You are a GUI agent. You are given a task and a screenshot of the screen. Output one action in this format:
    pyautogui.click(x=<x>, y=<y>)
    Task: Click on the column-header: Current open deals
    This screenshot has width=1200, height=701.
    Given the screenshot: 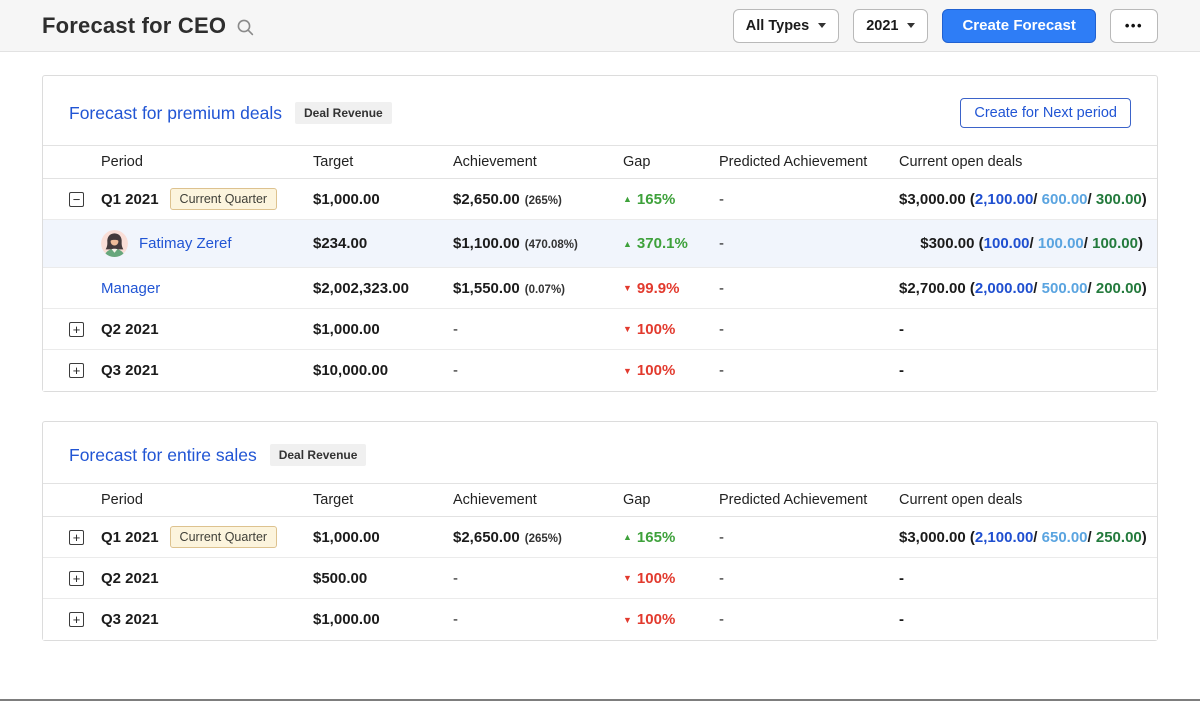 What is the action you would take?
    pyautogui.click(x=961, y=500)
    